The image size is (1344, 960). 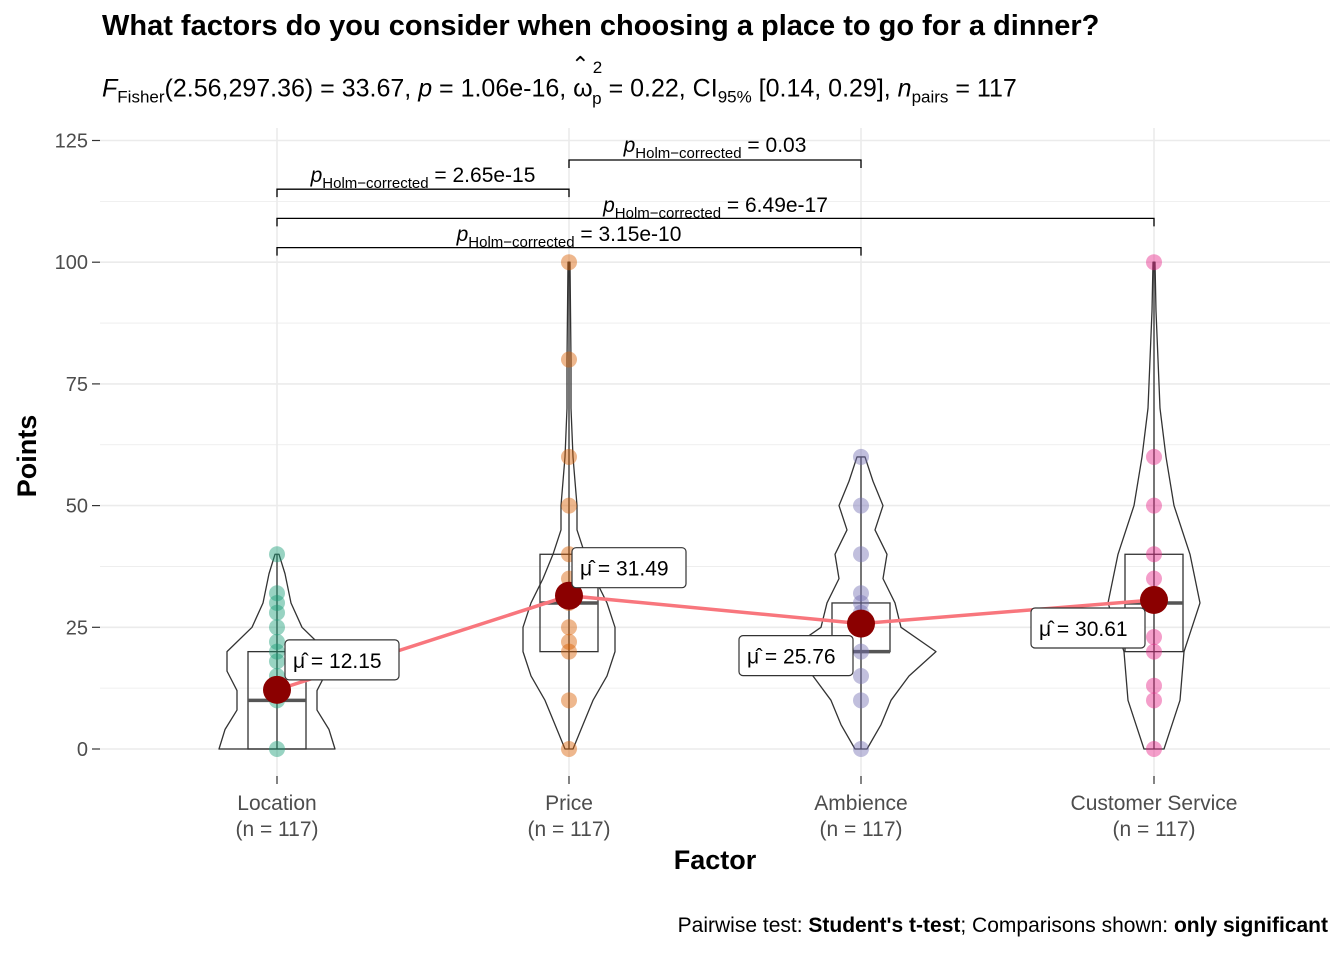 I want to click on y-tick-label: 50, so click(x=77, y=507).